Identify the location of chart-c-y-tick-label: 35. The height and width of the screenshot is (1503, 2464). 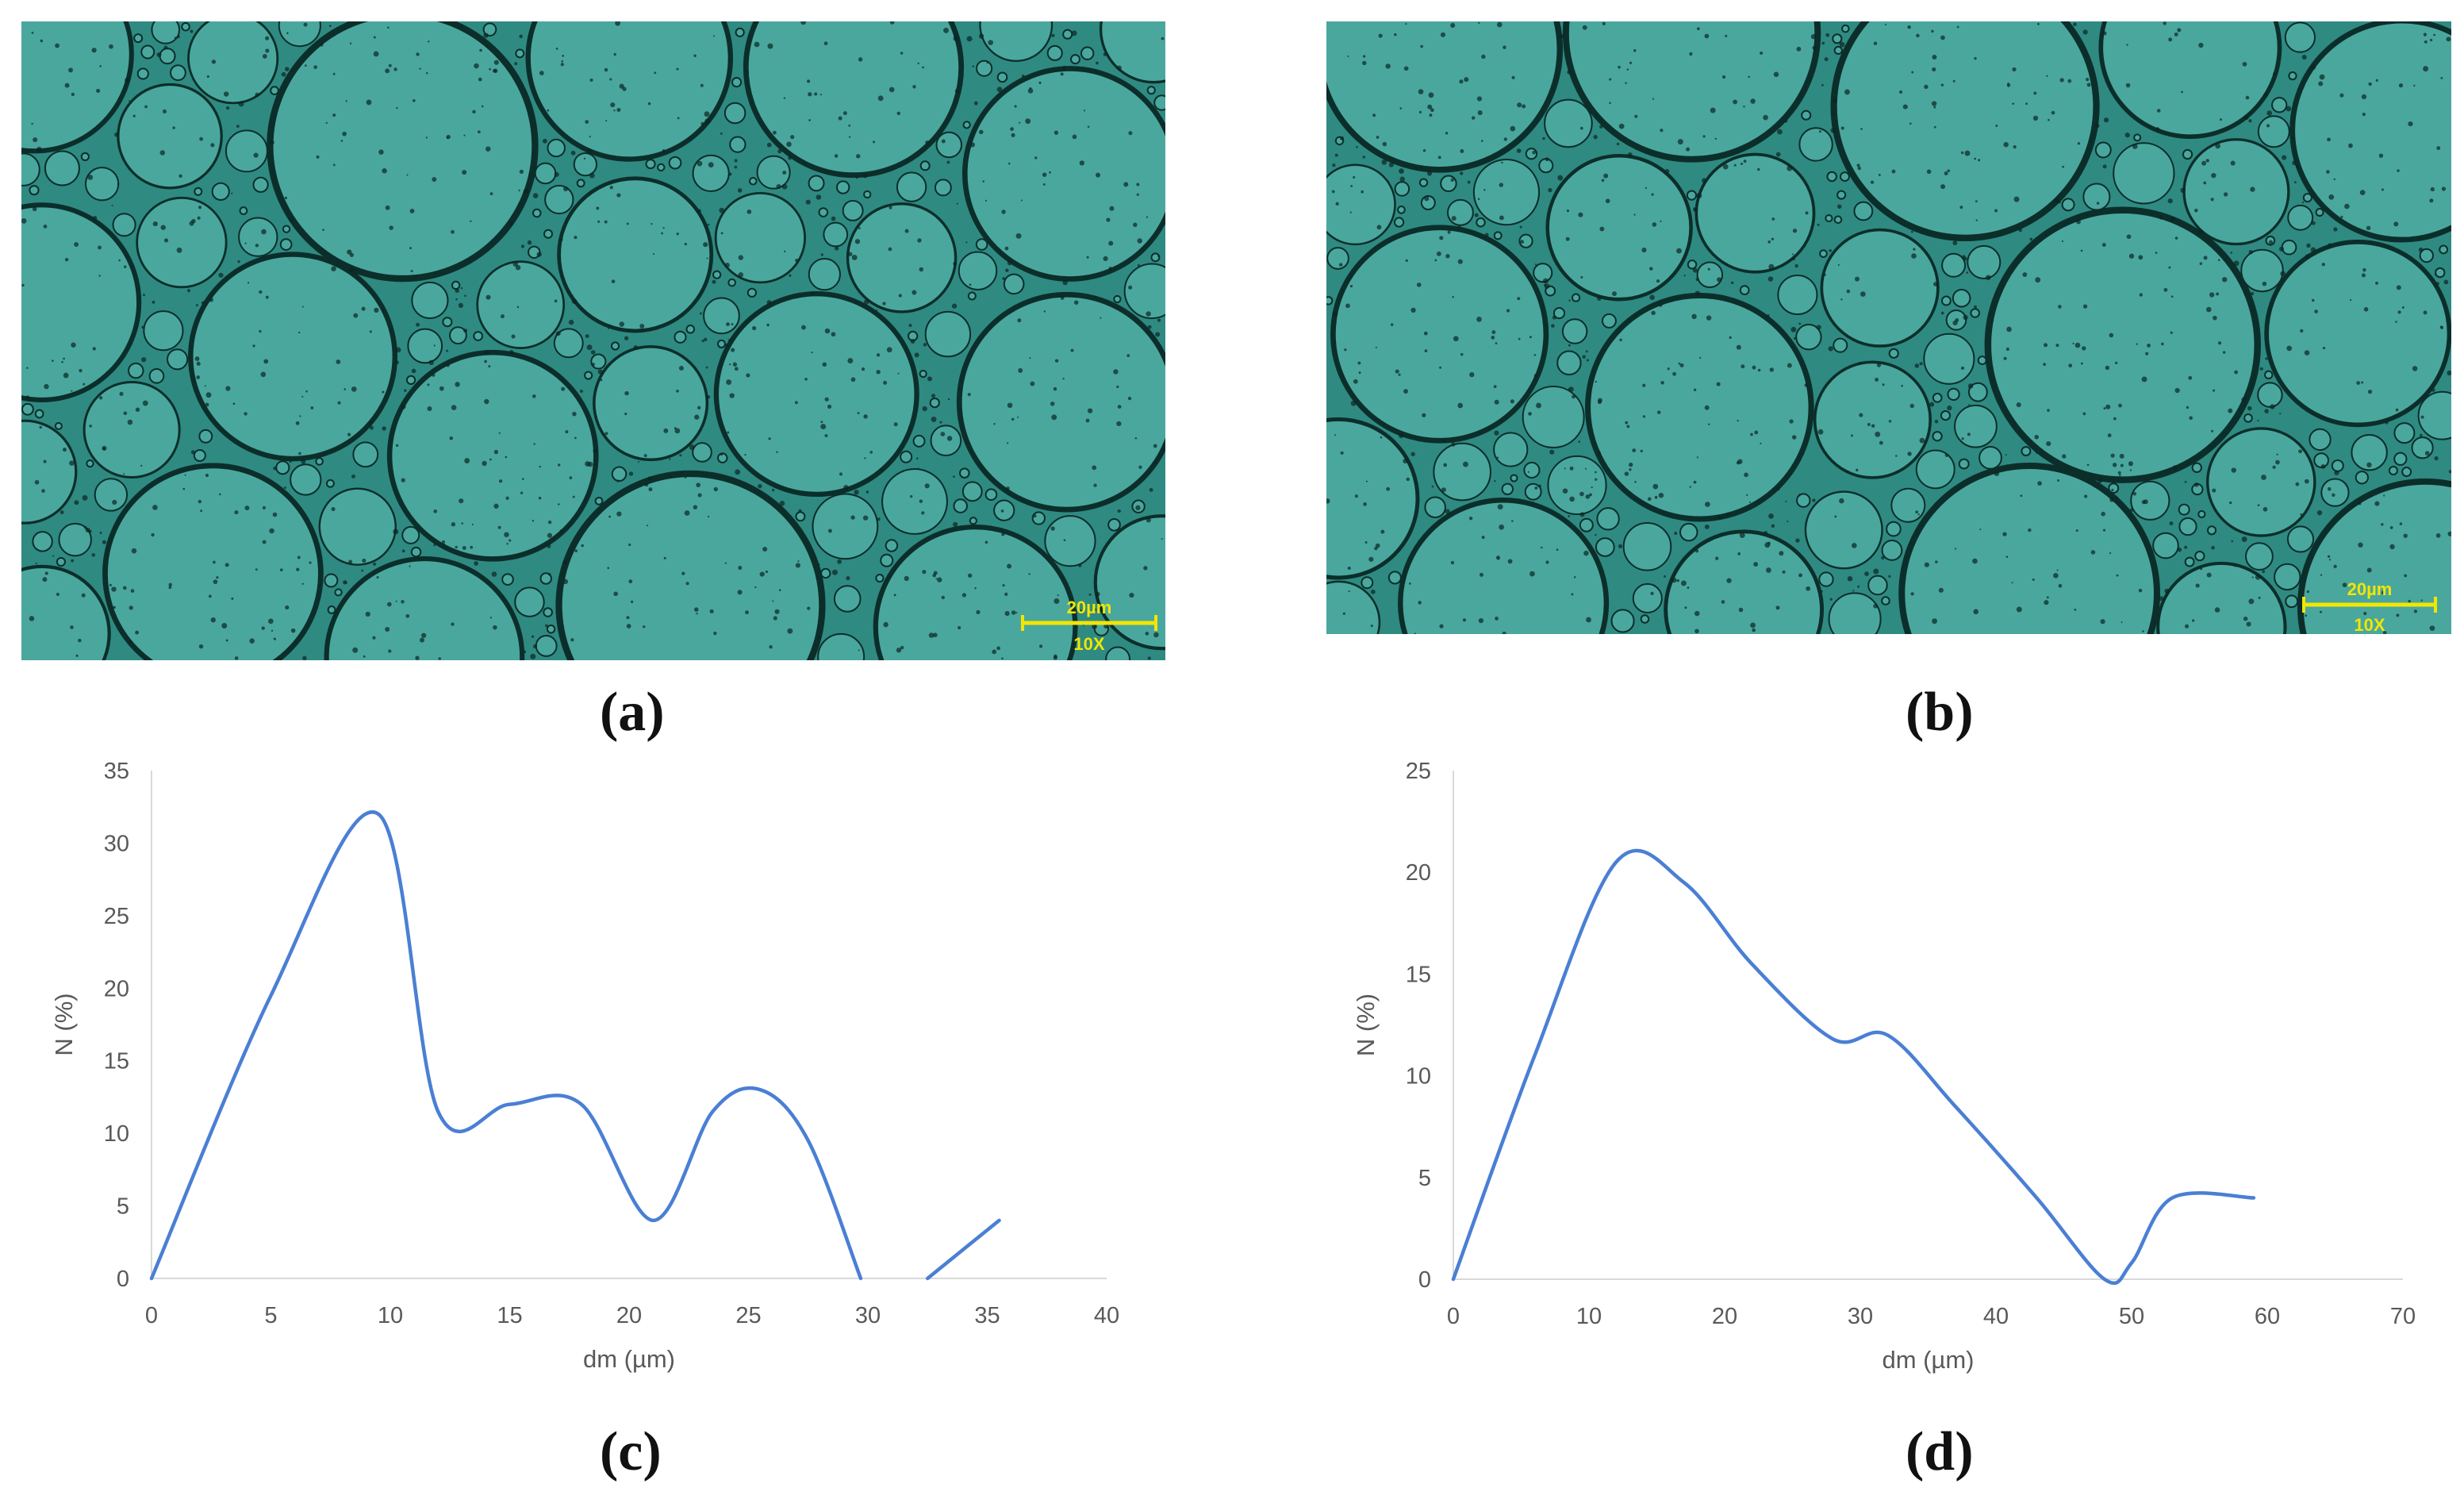
(116, 771).